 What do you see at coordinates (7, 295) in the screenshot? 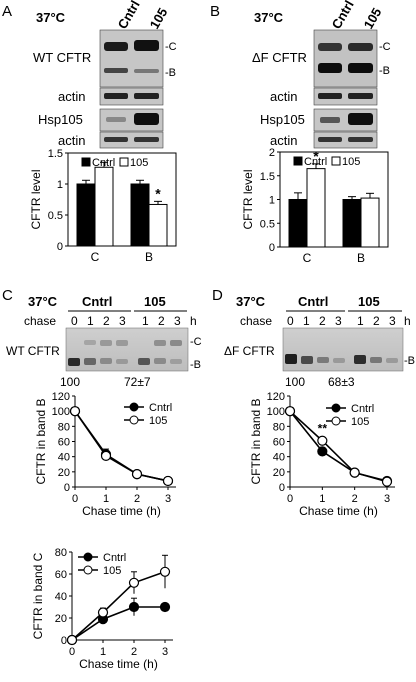
I see `panel-letter: C` at bounding box center [7, 295].